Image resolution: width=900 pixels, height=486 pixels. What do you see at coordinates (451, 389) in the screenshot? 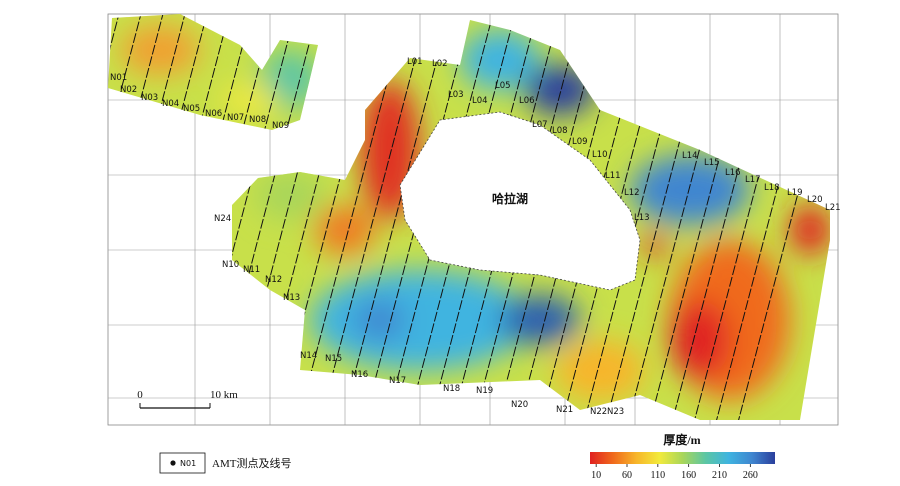
I see `line-label: N18` at bounding box center [451, 389].